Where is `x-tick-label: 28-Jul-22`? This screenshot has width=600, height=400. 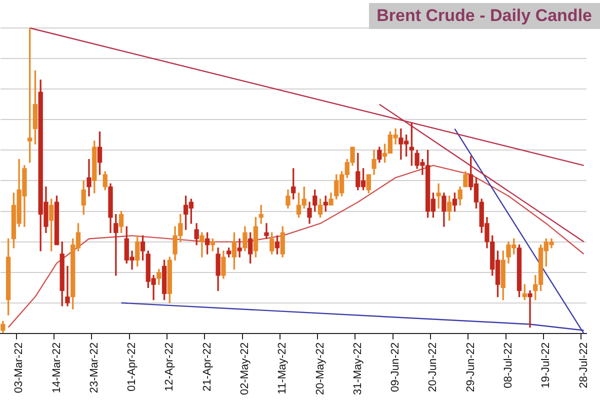
x-tick-label: 28-Jul-22 is located at coordinates (584, 365).